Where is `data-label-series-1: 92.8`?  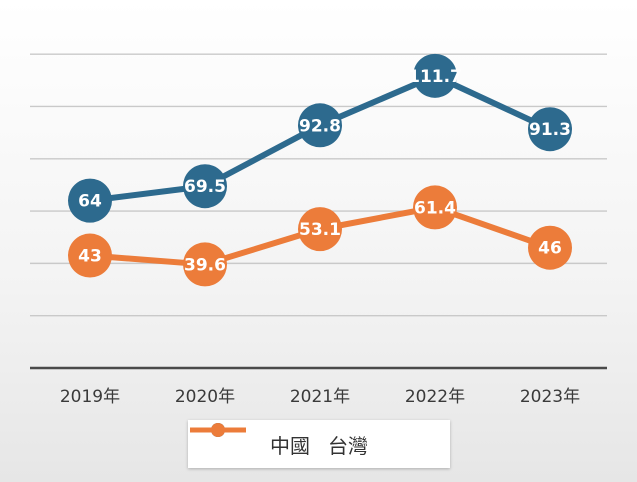
data-label-series-1: 92.8 is located at coordinates (320, 126).